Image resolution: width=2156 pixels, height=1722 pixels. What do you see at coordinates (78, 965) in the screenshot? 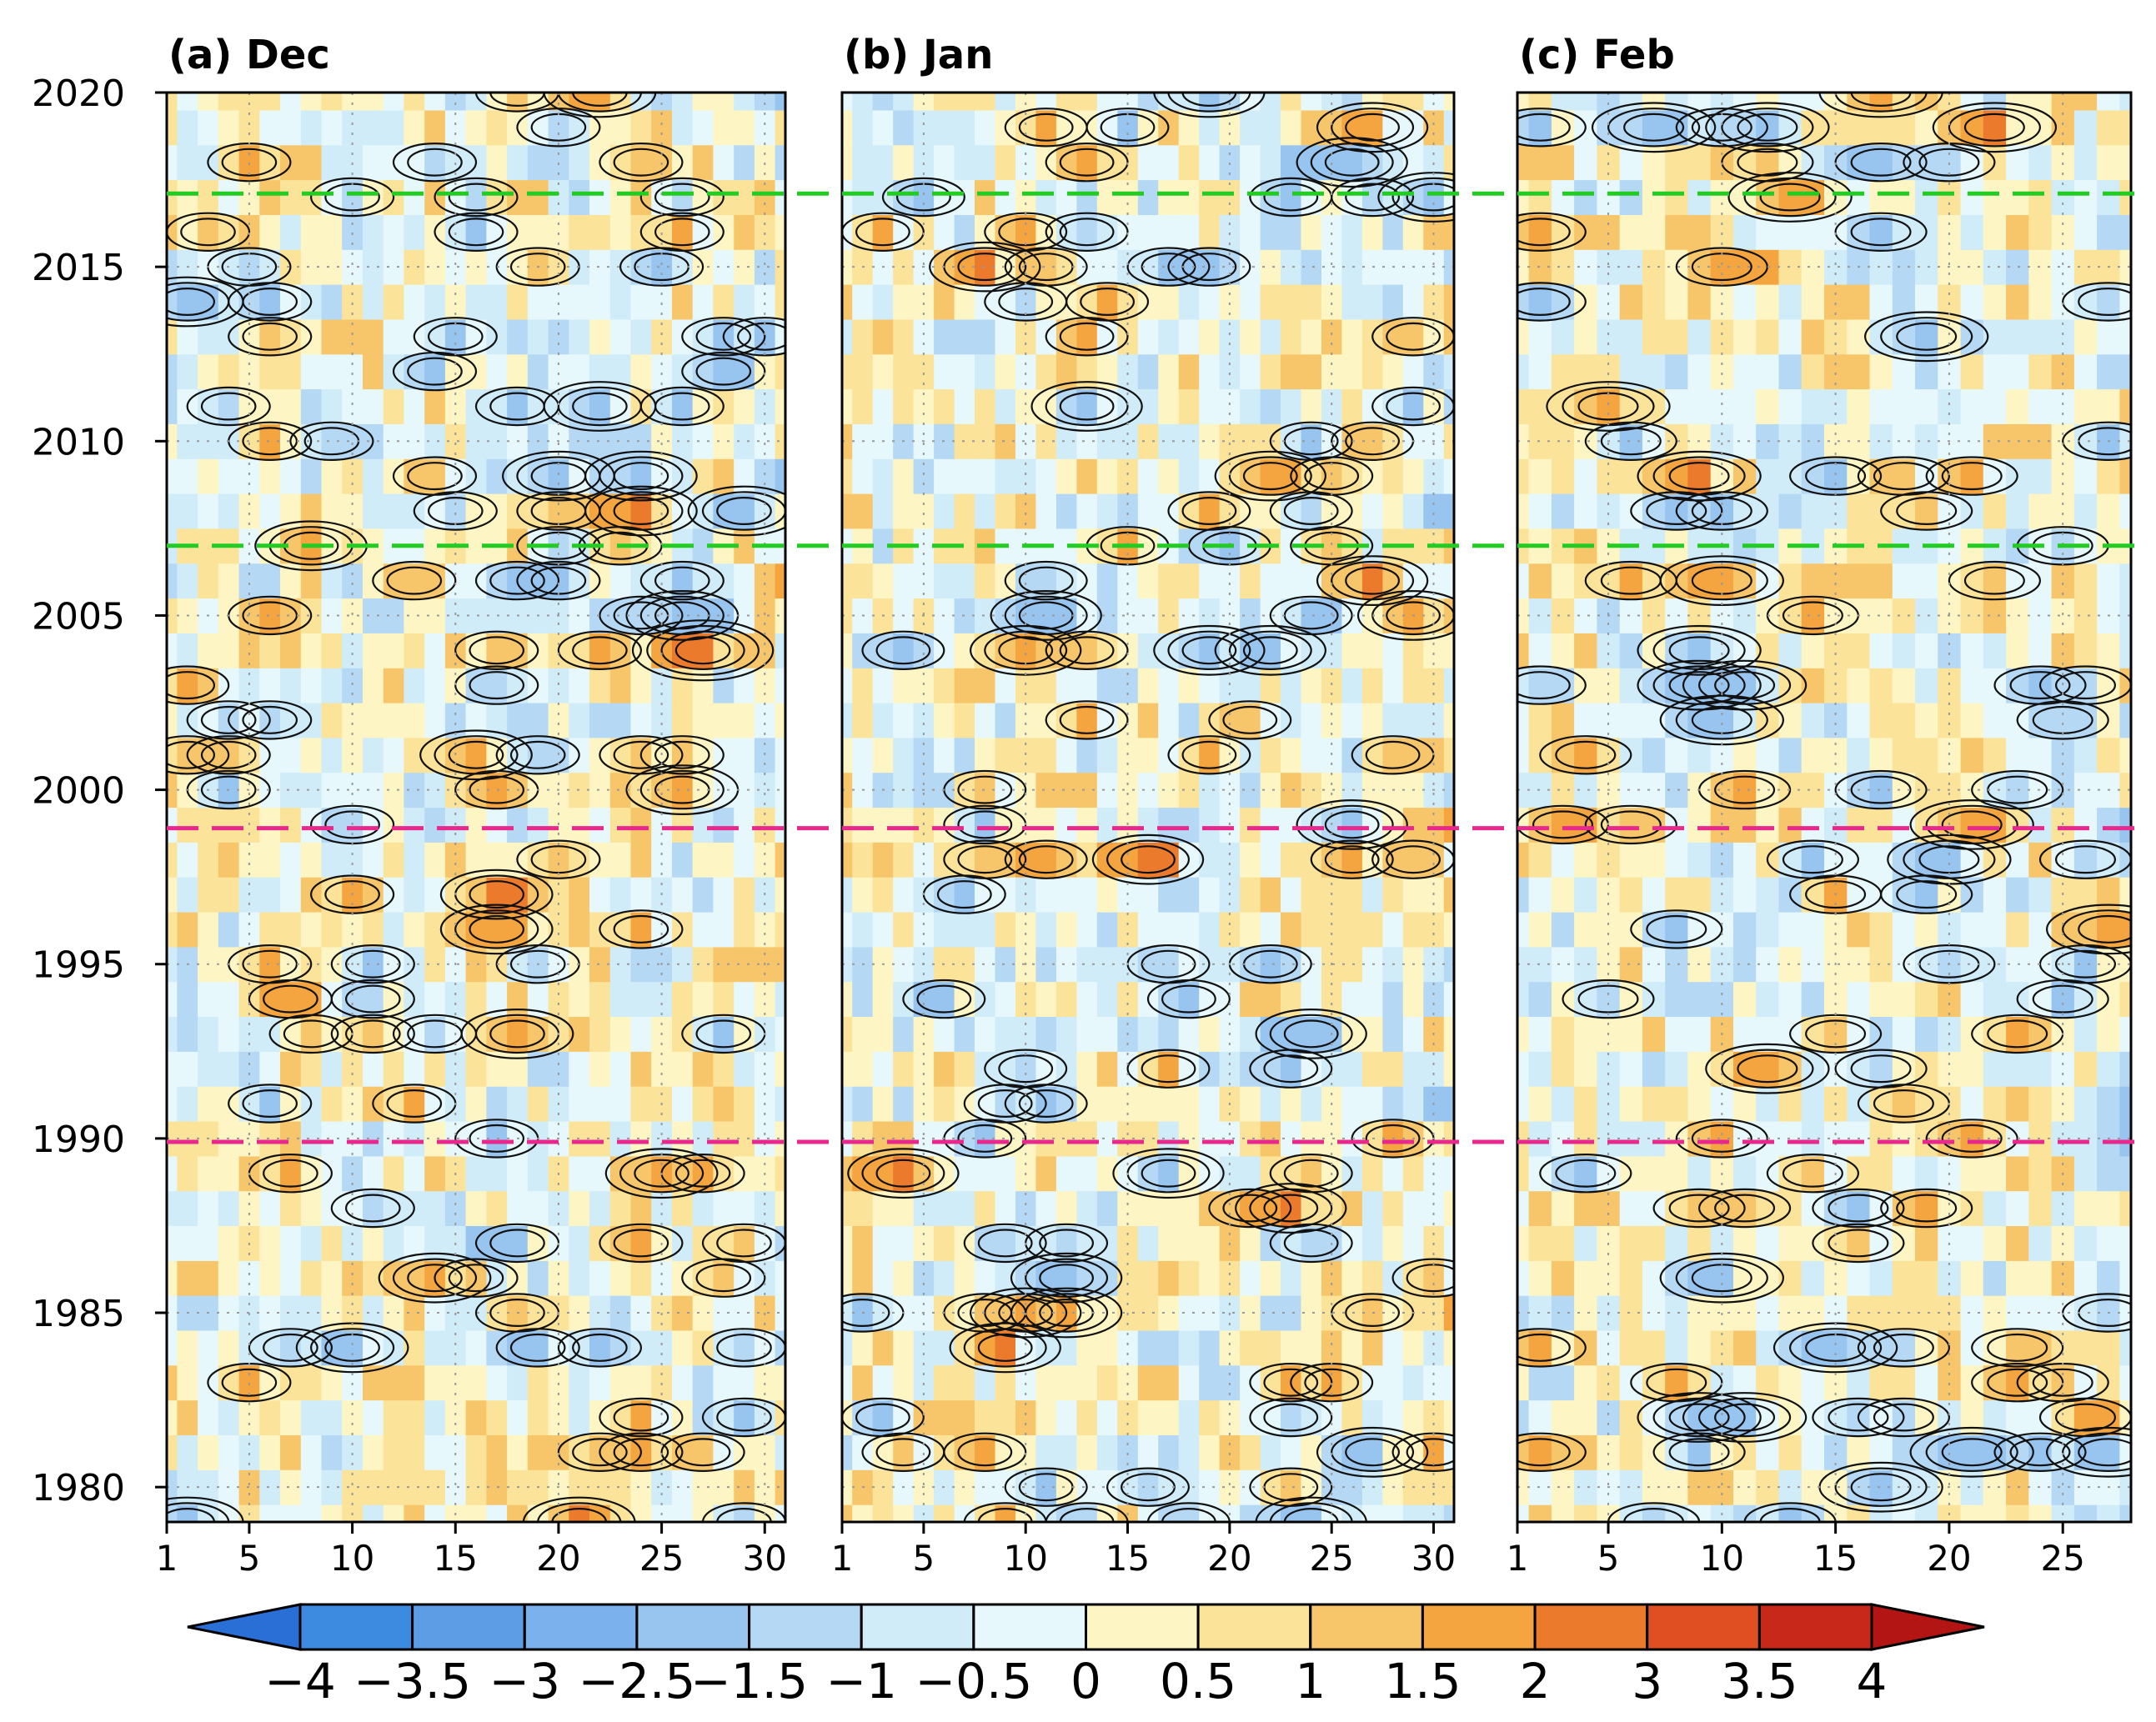
I see `y-tick-label: 1995` at bounding box center [78, 965].